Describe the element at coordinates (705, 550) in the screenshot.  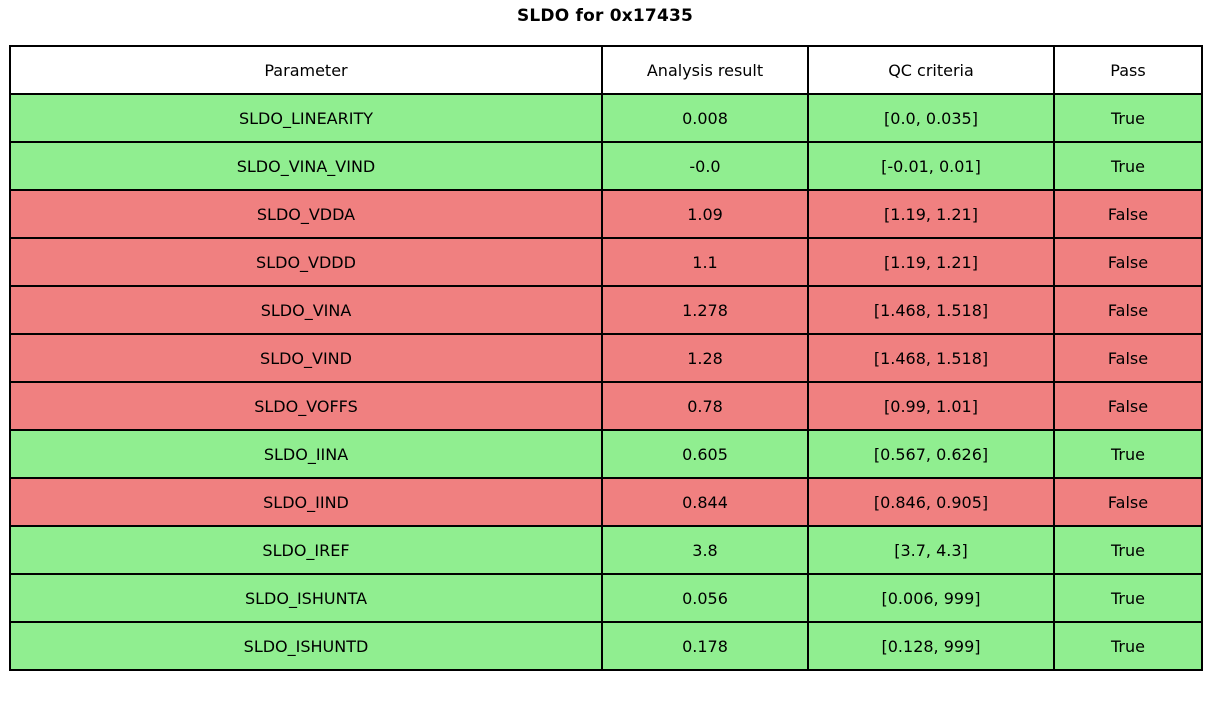
I see `result-cell: 3.8` at that location.